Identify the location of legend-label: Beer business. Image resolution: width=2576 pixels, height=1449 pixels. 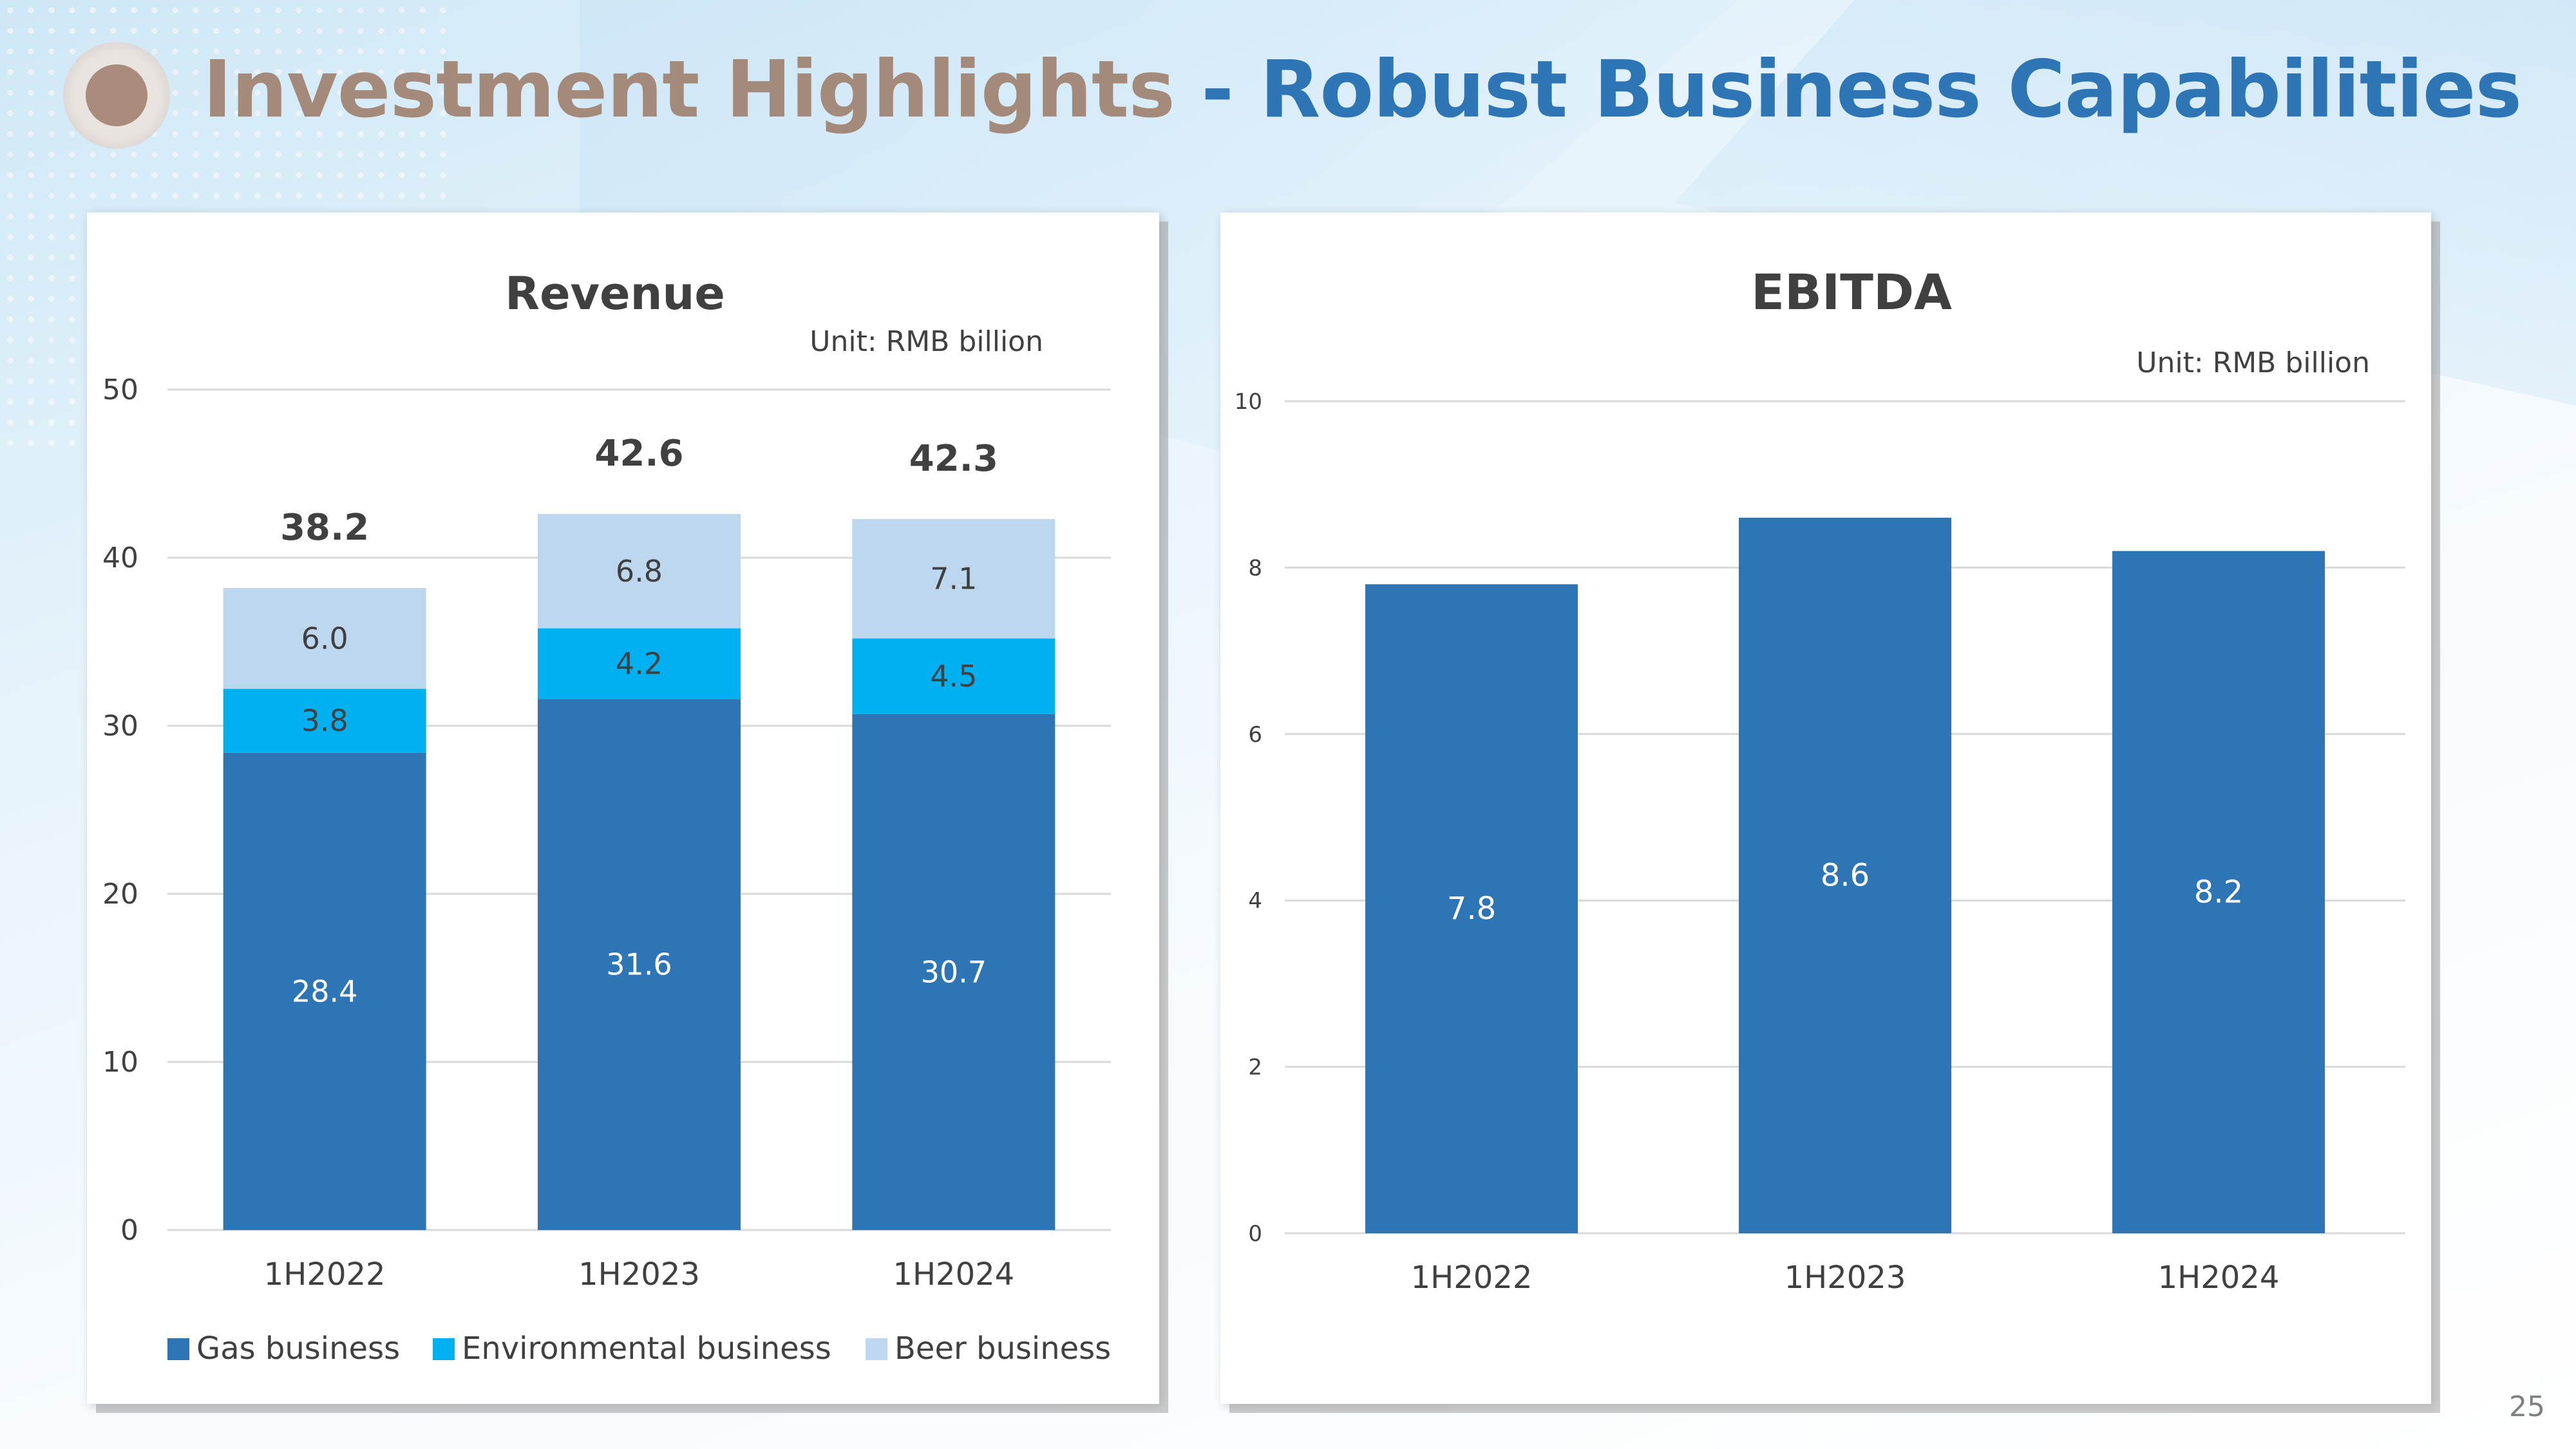
(1003, 1349).